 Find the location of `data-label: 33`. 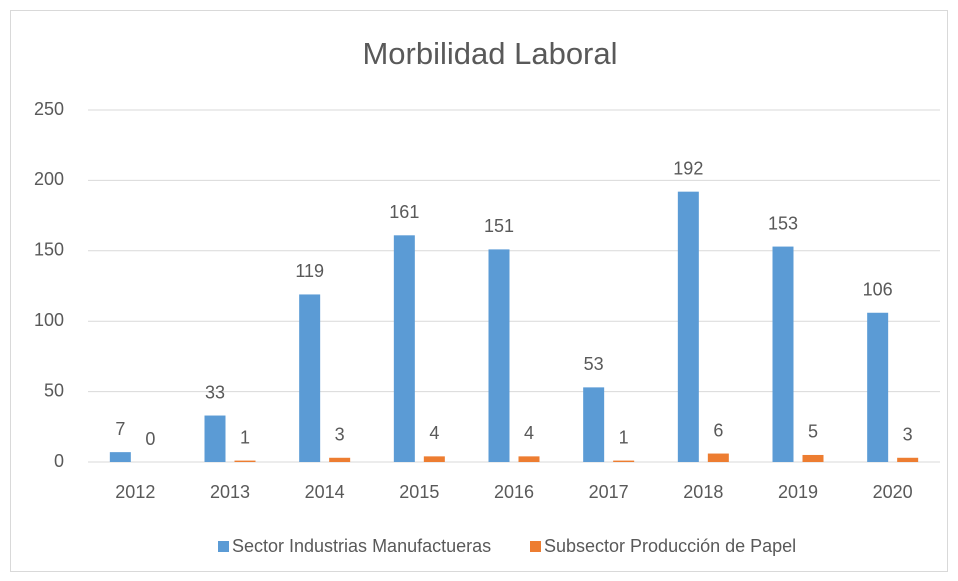

data-label: 33 is located at coordinates (215, 392).